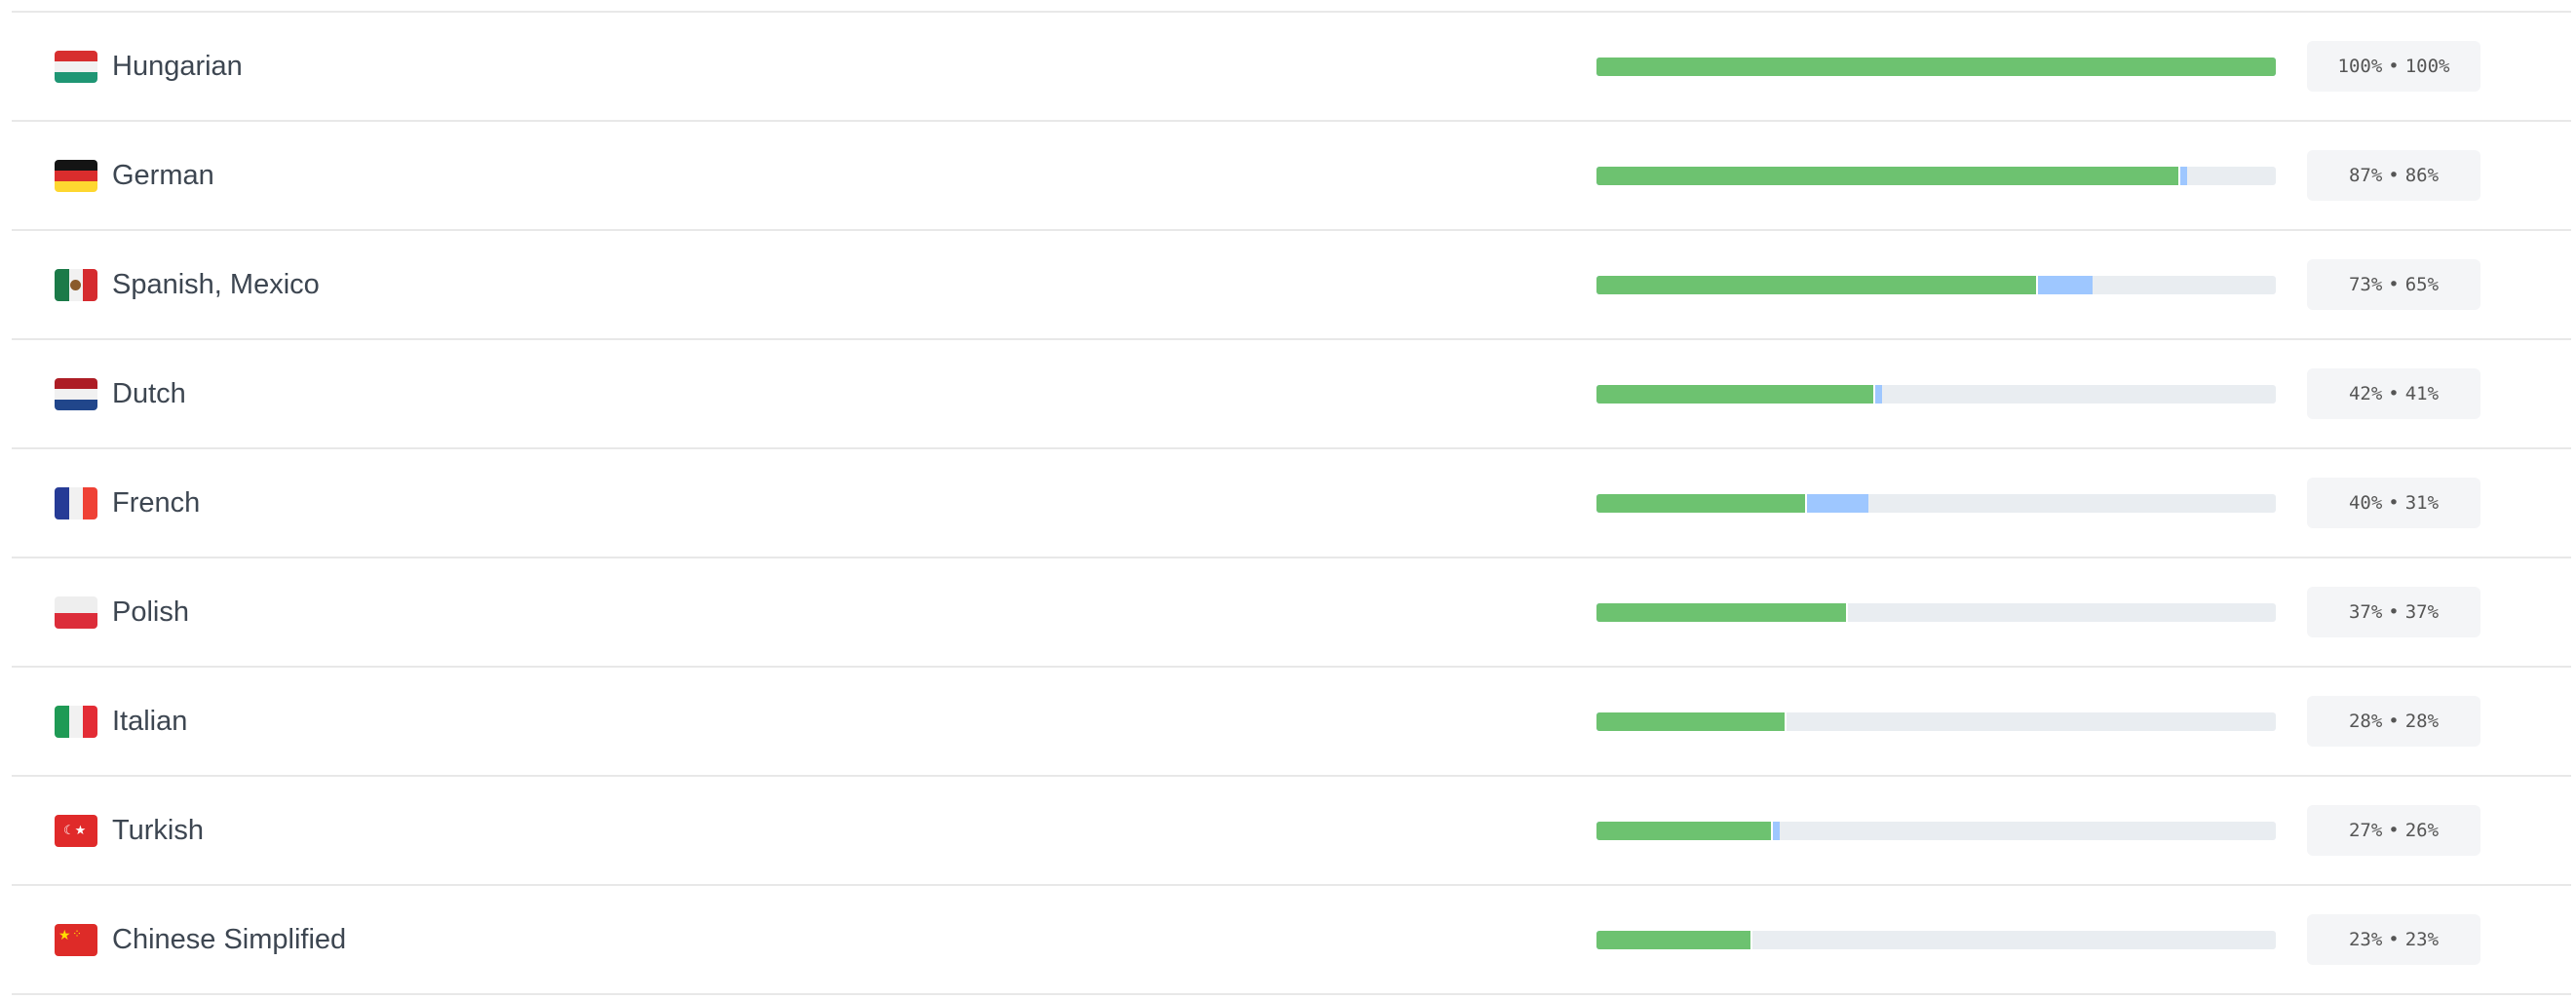 Image resolution: width=2576 pixels, height=1000 pixels. I want to click on flag-spanish-mexico-icon, so click(76, 285).